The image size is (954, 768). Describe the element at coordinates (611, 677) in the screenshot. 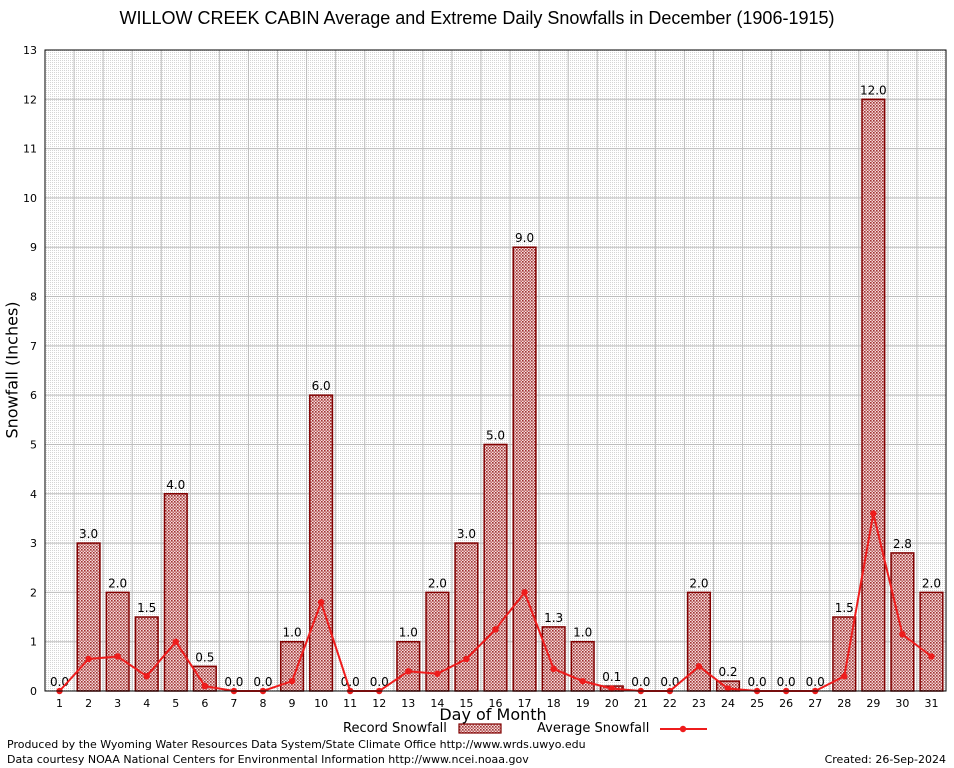

I see `bar-label-day-20: 0.1` at that location.